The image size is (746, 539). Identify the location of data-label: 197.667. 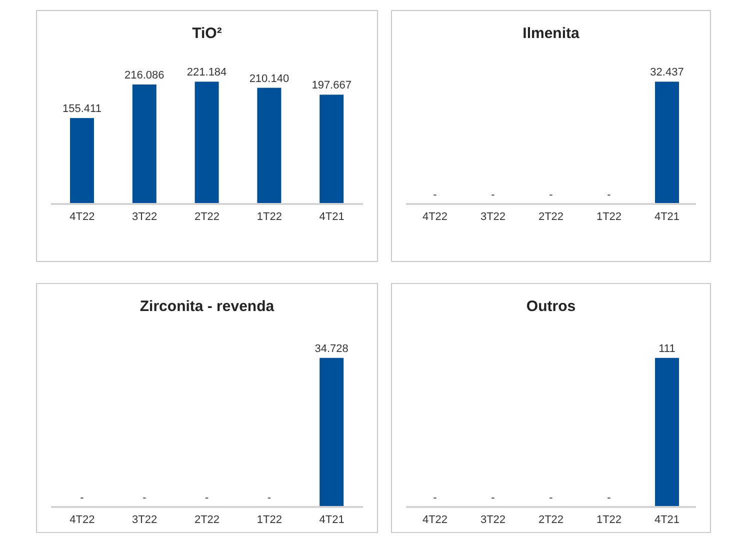
(332, 86).